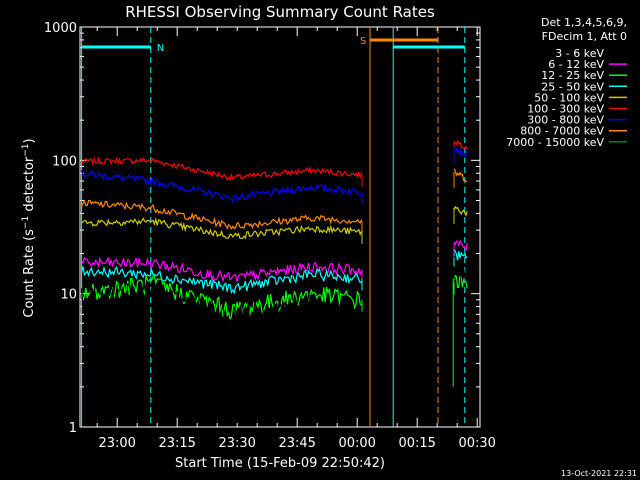  I want to click on legend-label: 6 - 12 keV, so click(576, 64).